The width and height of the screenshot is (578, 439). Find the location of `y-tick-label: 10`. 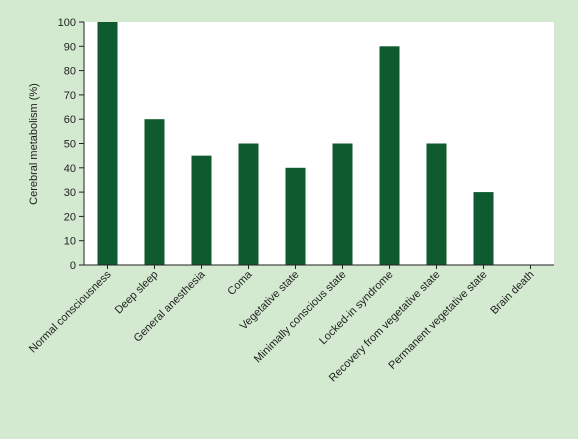

y-tick-label: 10 is located at coordinates (70, 242).